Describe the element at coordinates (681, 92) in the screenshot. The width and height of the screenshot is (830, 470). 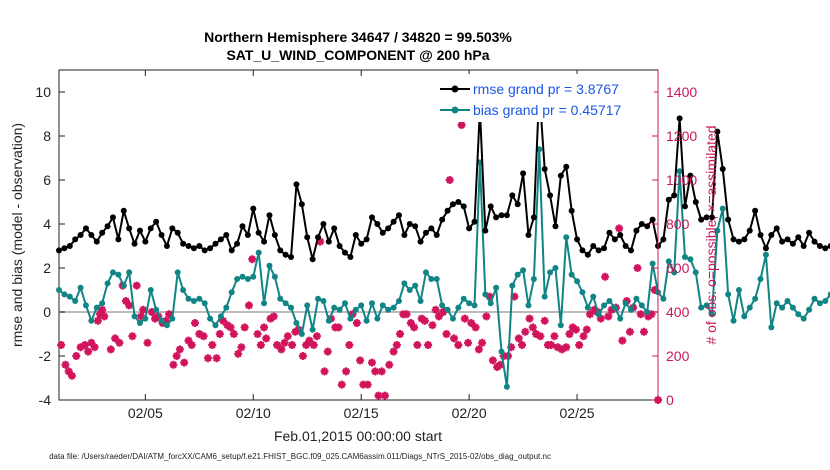
I see `y-right-tick-label: 1400` at that location.